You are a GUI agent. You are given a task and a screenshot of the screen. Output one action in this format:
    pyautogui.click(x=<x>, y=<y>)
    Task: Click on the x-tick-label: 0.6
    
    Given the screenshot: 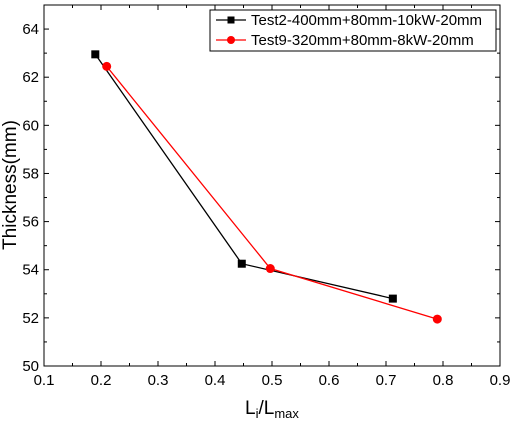 What is the action you would take?
    pyautogui.click(x=329, y=380)
    